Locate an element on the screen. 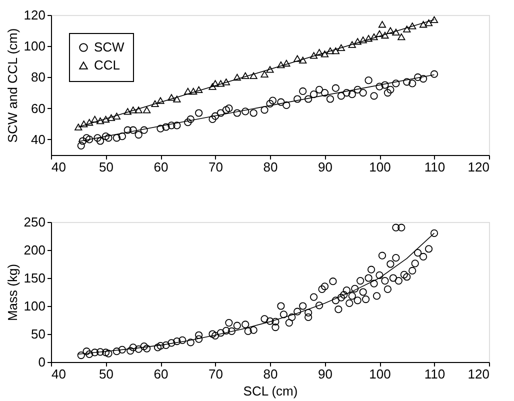 Image resolution: width=514 pixels, height=401 pixels. legend-label: CCL is located at coordinates (107, 65).